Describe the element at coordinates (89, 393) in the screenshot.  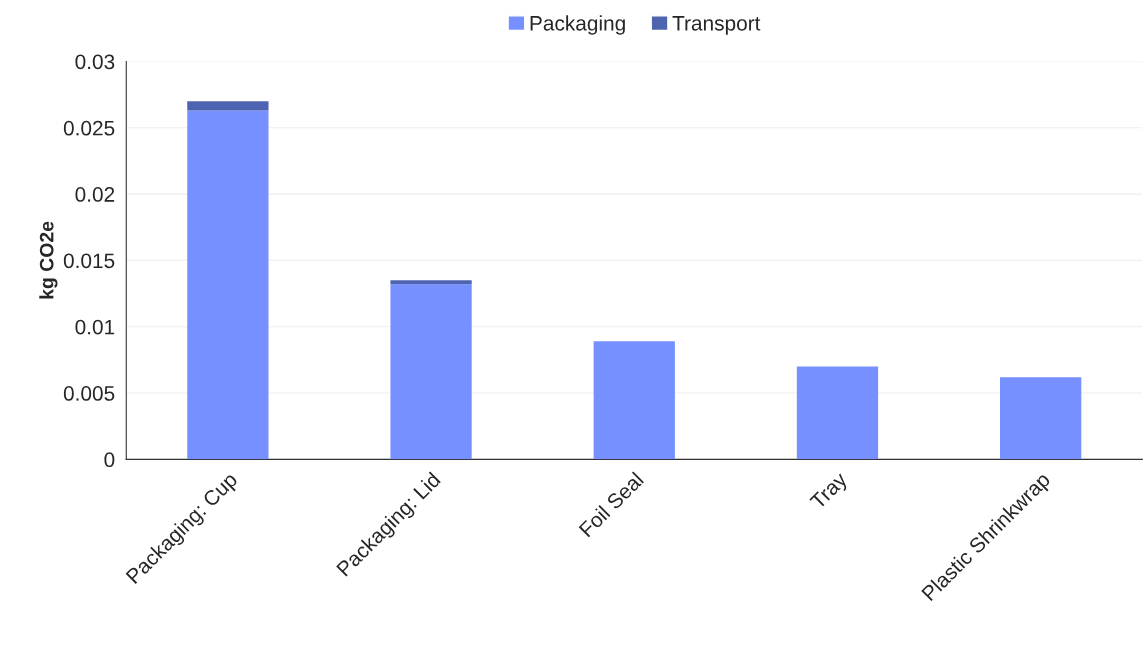
I see `y-tick-label: 0.005` at that location.